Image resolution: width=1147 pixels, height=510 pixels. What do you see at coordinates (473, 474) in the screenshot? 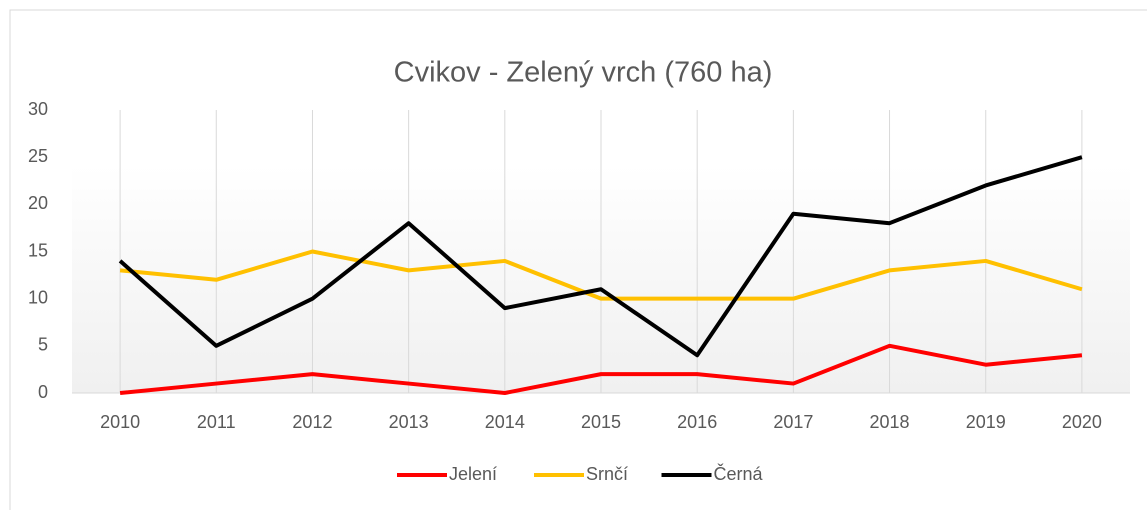
I see `legend-label: Jelení` at bounding box center [473, 474].